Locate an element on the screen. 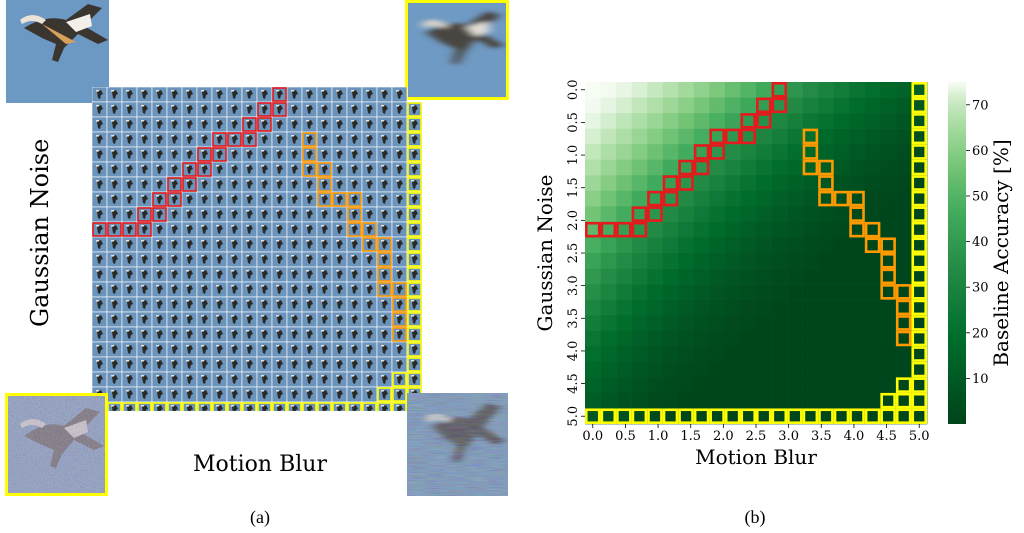  colorbar-label: Baseline Accuracy [%] is located at coordinates (1001, 252).